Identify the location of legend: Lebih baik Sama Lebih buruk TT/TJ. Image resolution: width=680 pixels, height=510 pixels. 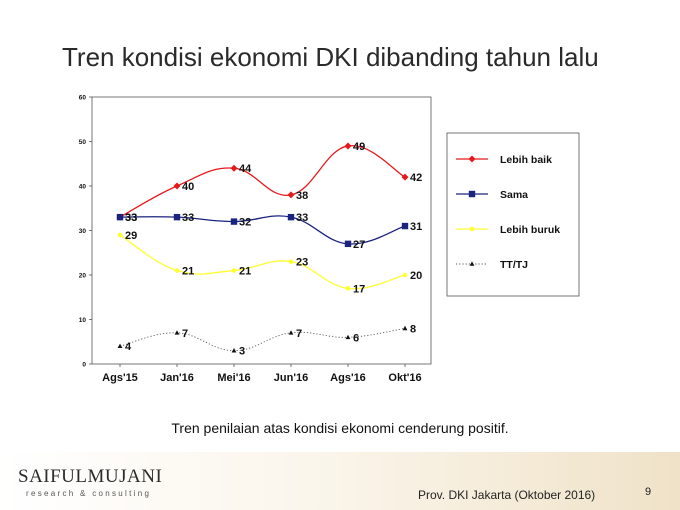
(508, 212).